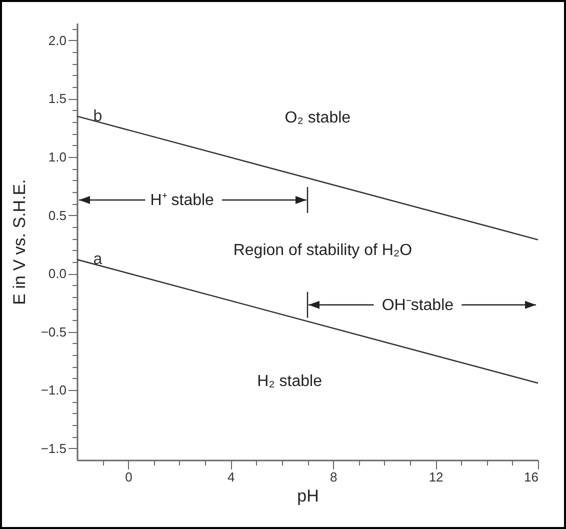 This screenshot has width=566, height=529. What do you see at coordinates (57, 215) in the screenshot?
I see `y-tick-label: 0.5` at bounding box center [57, 215].